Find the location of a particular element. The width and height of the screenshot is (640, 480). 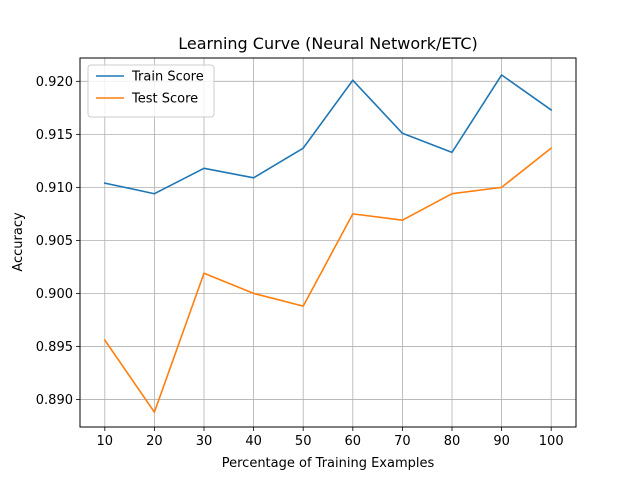

y-tick-label: 0.900 is located at coordinates (54, 294).